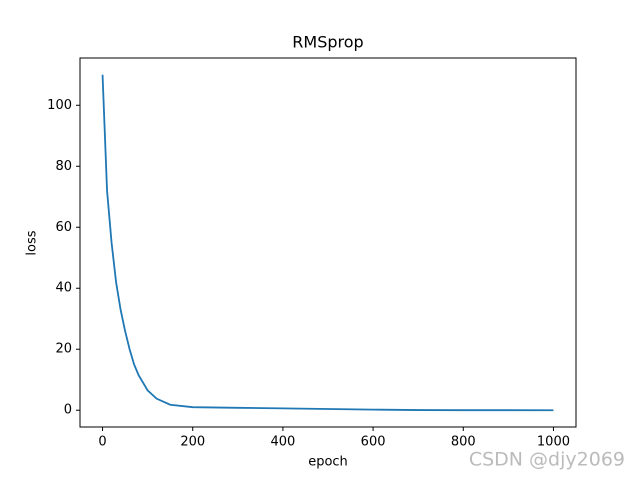 This screenshot has height=480, width=640. What do you see at coordinates (63, 288) in the screenshot?
I see `y-tick-label: 40` at bounding box center [63, 288].